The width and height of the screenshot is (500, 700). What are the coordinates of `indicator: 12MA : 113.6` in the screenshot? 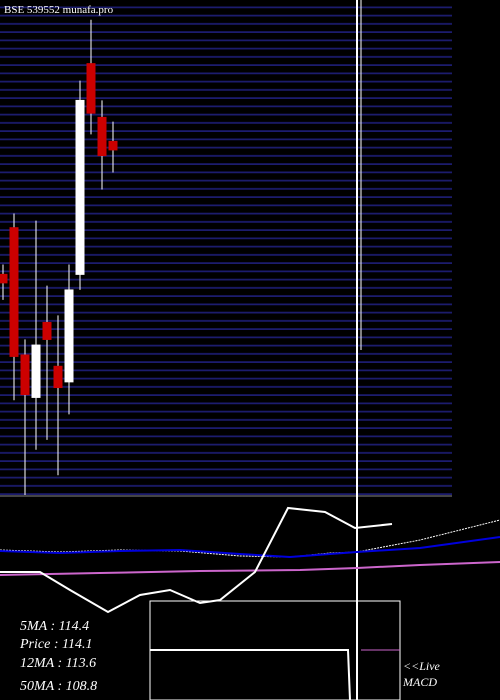 It's located at (58, 663).